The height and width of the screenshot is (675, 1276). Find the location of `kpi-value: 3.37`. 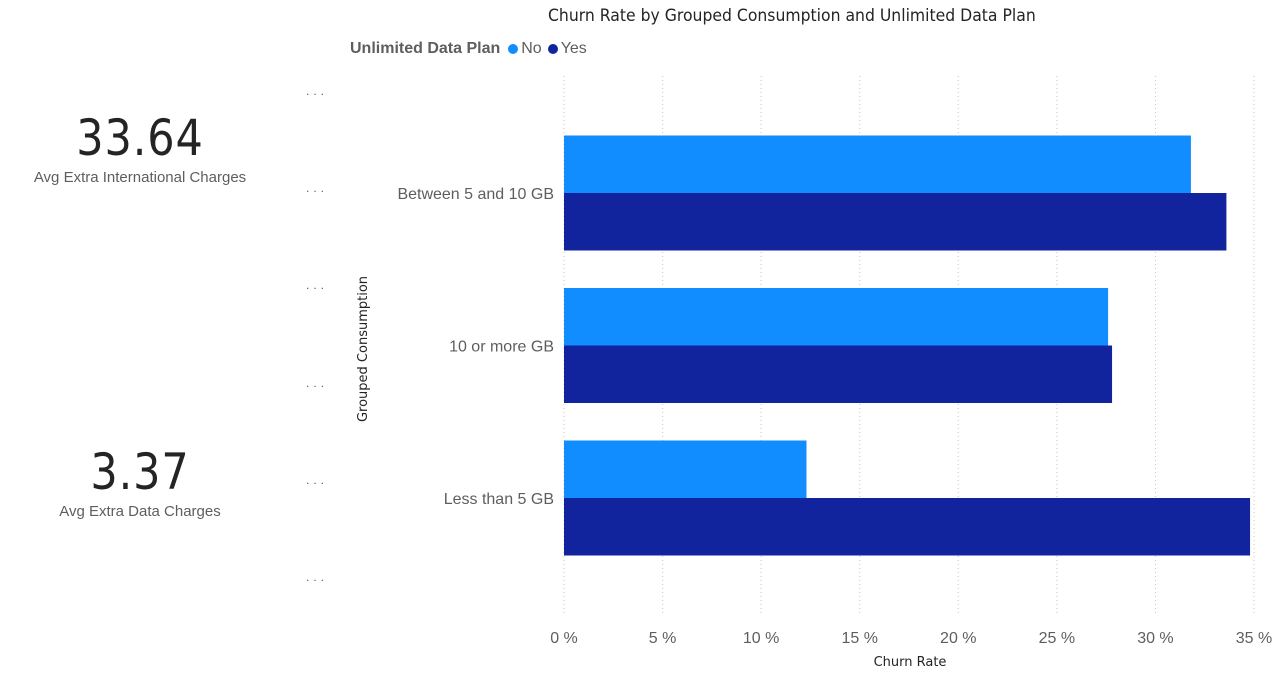

kpi-value: 3.37 is located at coordinates (140, 472).